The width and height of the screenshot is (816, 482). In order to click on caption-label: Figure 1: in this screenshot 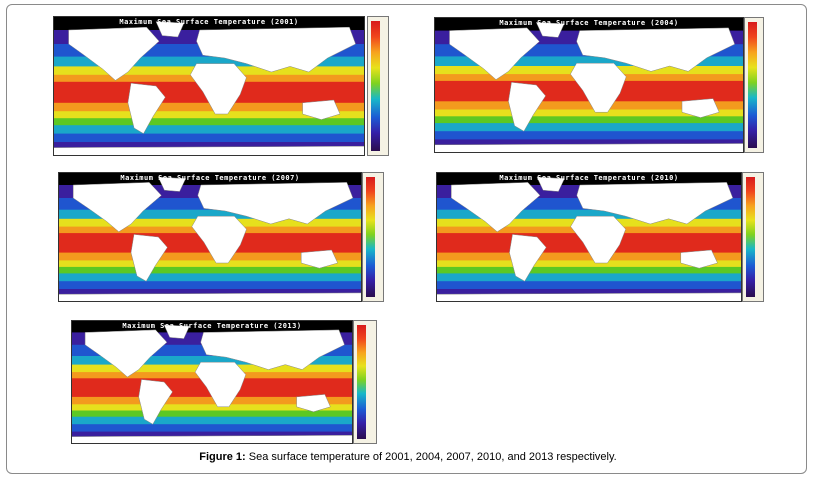, I will do `click(222, 457)`.